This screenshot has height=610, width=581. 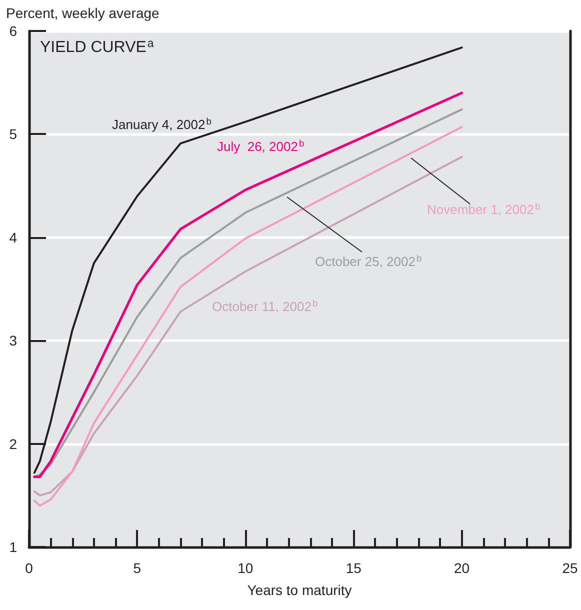 I want to click on y-tick-label: 3, so click(x=13, y=340).